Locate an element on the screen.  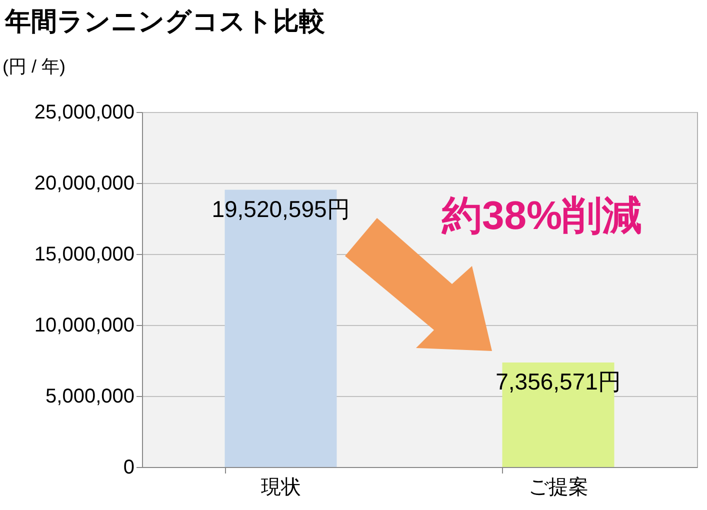
data-label: 7,356,571円 is located at coordinates (558, 381).